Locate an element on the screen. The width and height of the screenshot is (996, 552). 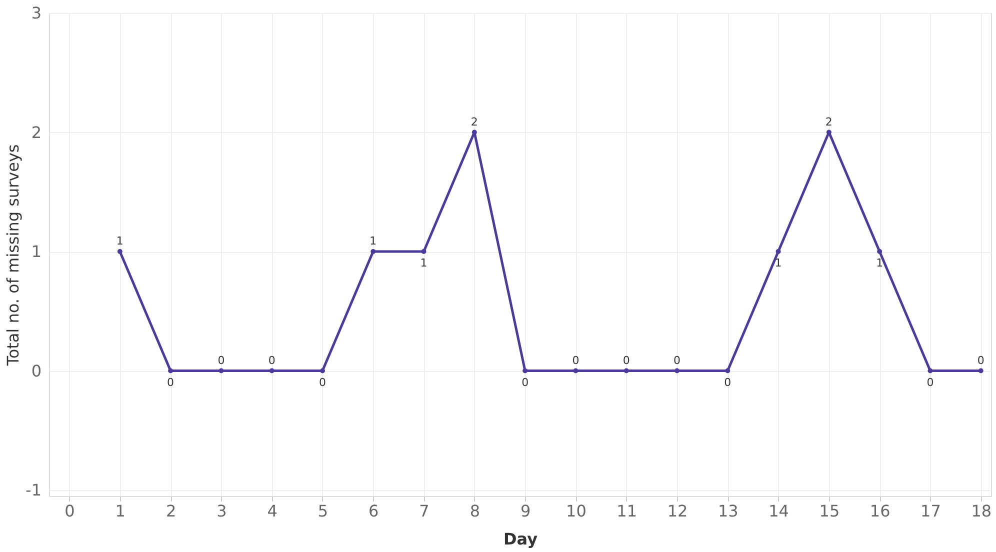
x-tick-label: 0 is located at coordinates (69, 511).